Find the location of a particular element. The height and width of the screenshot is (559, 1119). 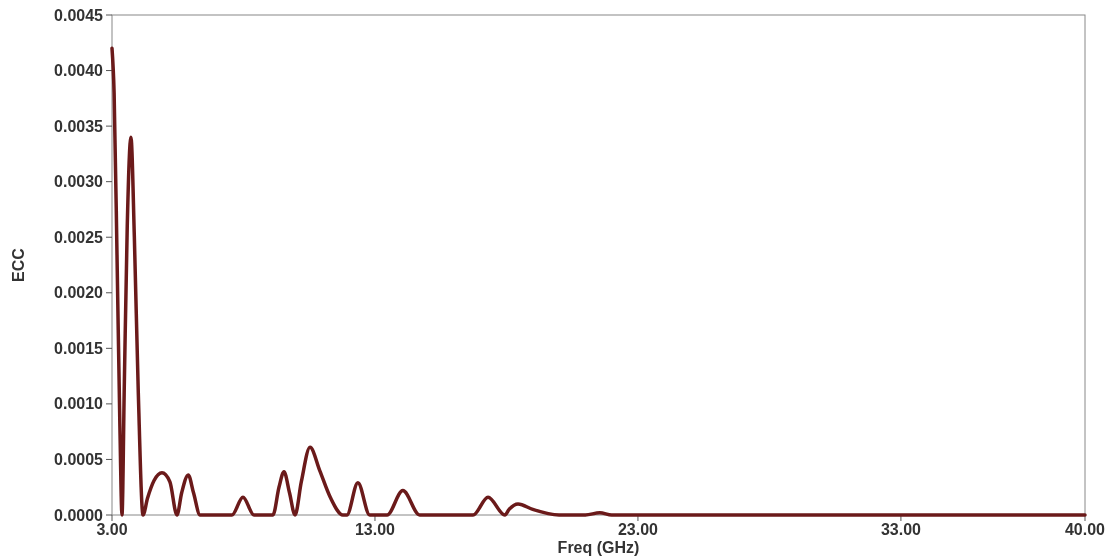

y-tick-label: 0.0020 is located at coordinates (79, 293).